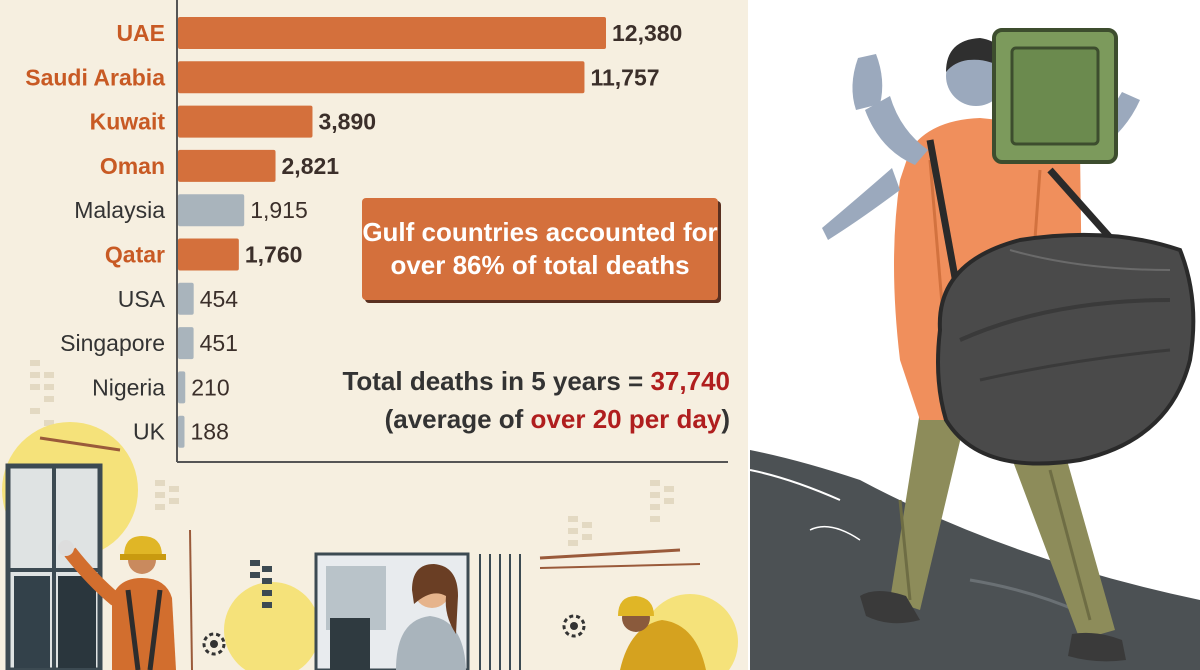 Image resolution: width=1200 pixels, height=670 pixels. What do you see at coordinates (896, 130) in the screenshot?
I see `raised-arm` at bounding box center [896, 130].